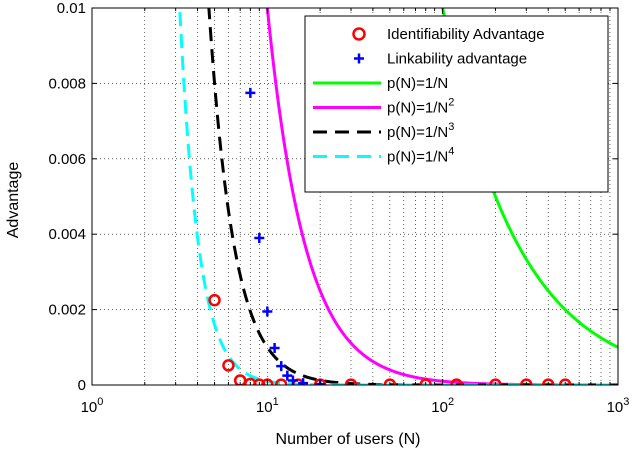  What do you see at coordinates (359, 34) in the screenshot?
I see `legend-symbol-circle` at bounding box center [359, 34].